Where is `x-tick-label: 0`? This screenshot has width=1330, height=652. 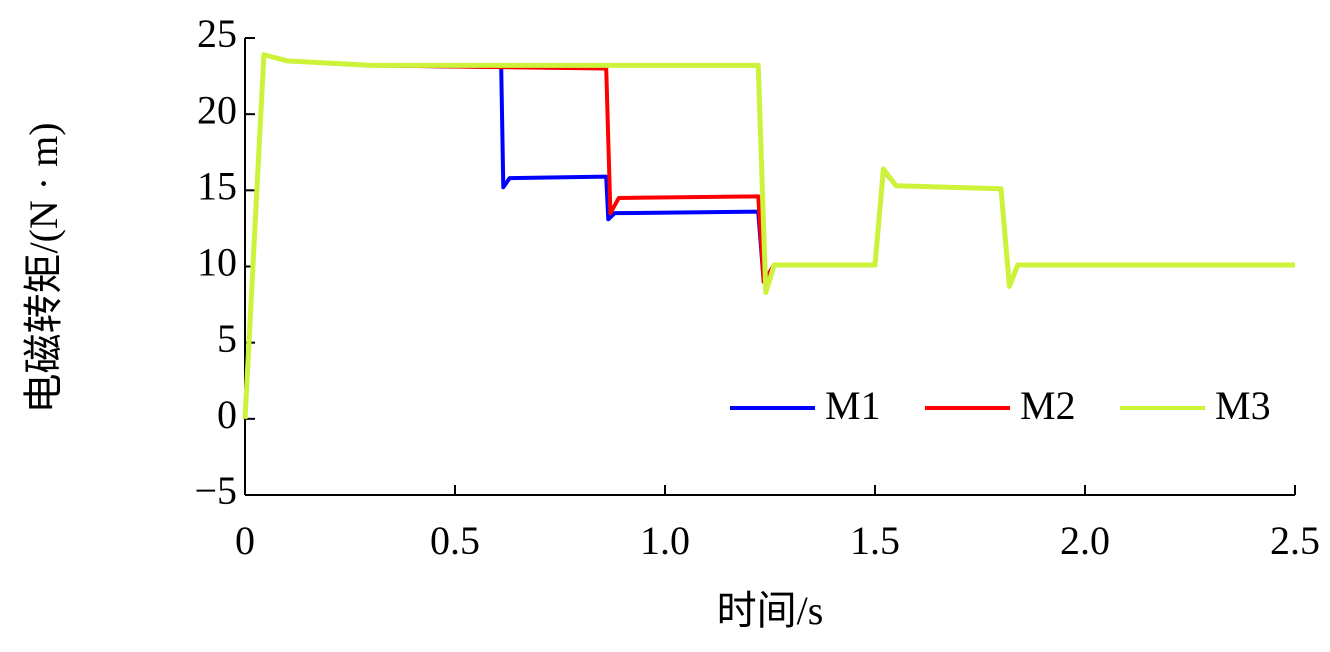 x-tick-label: 0 is located at coordinates (245, 540).